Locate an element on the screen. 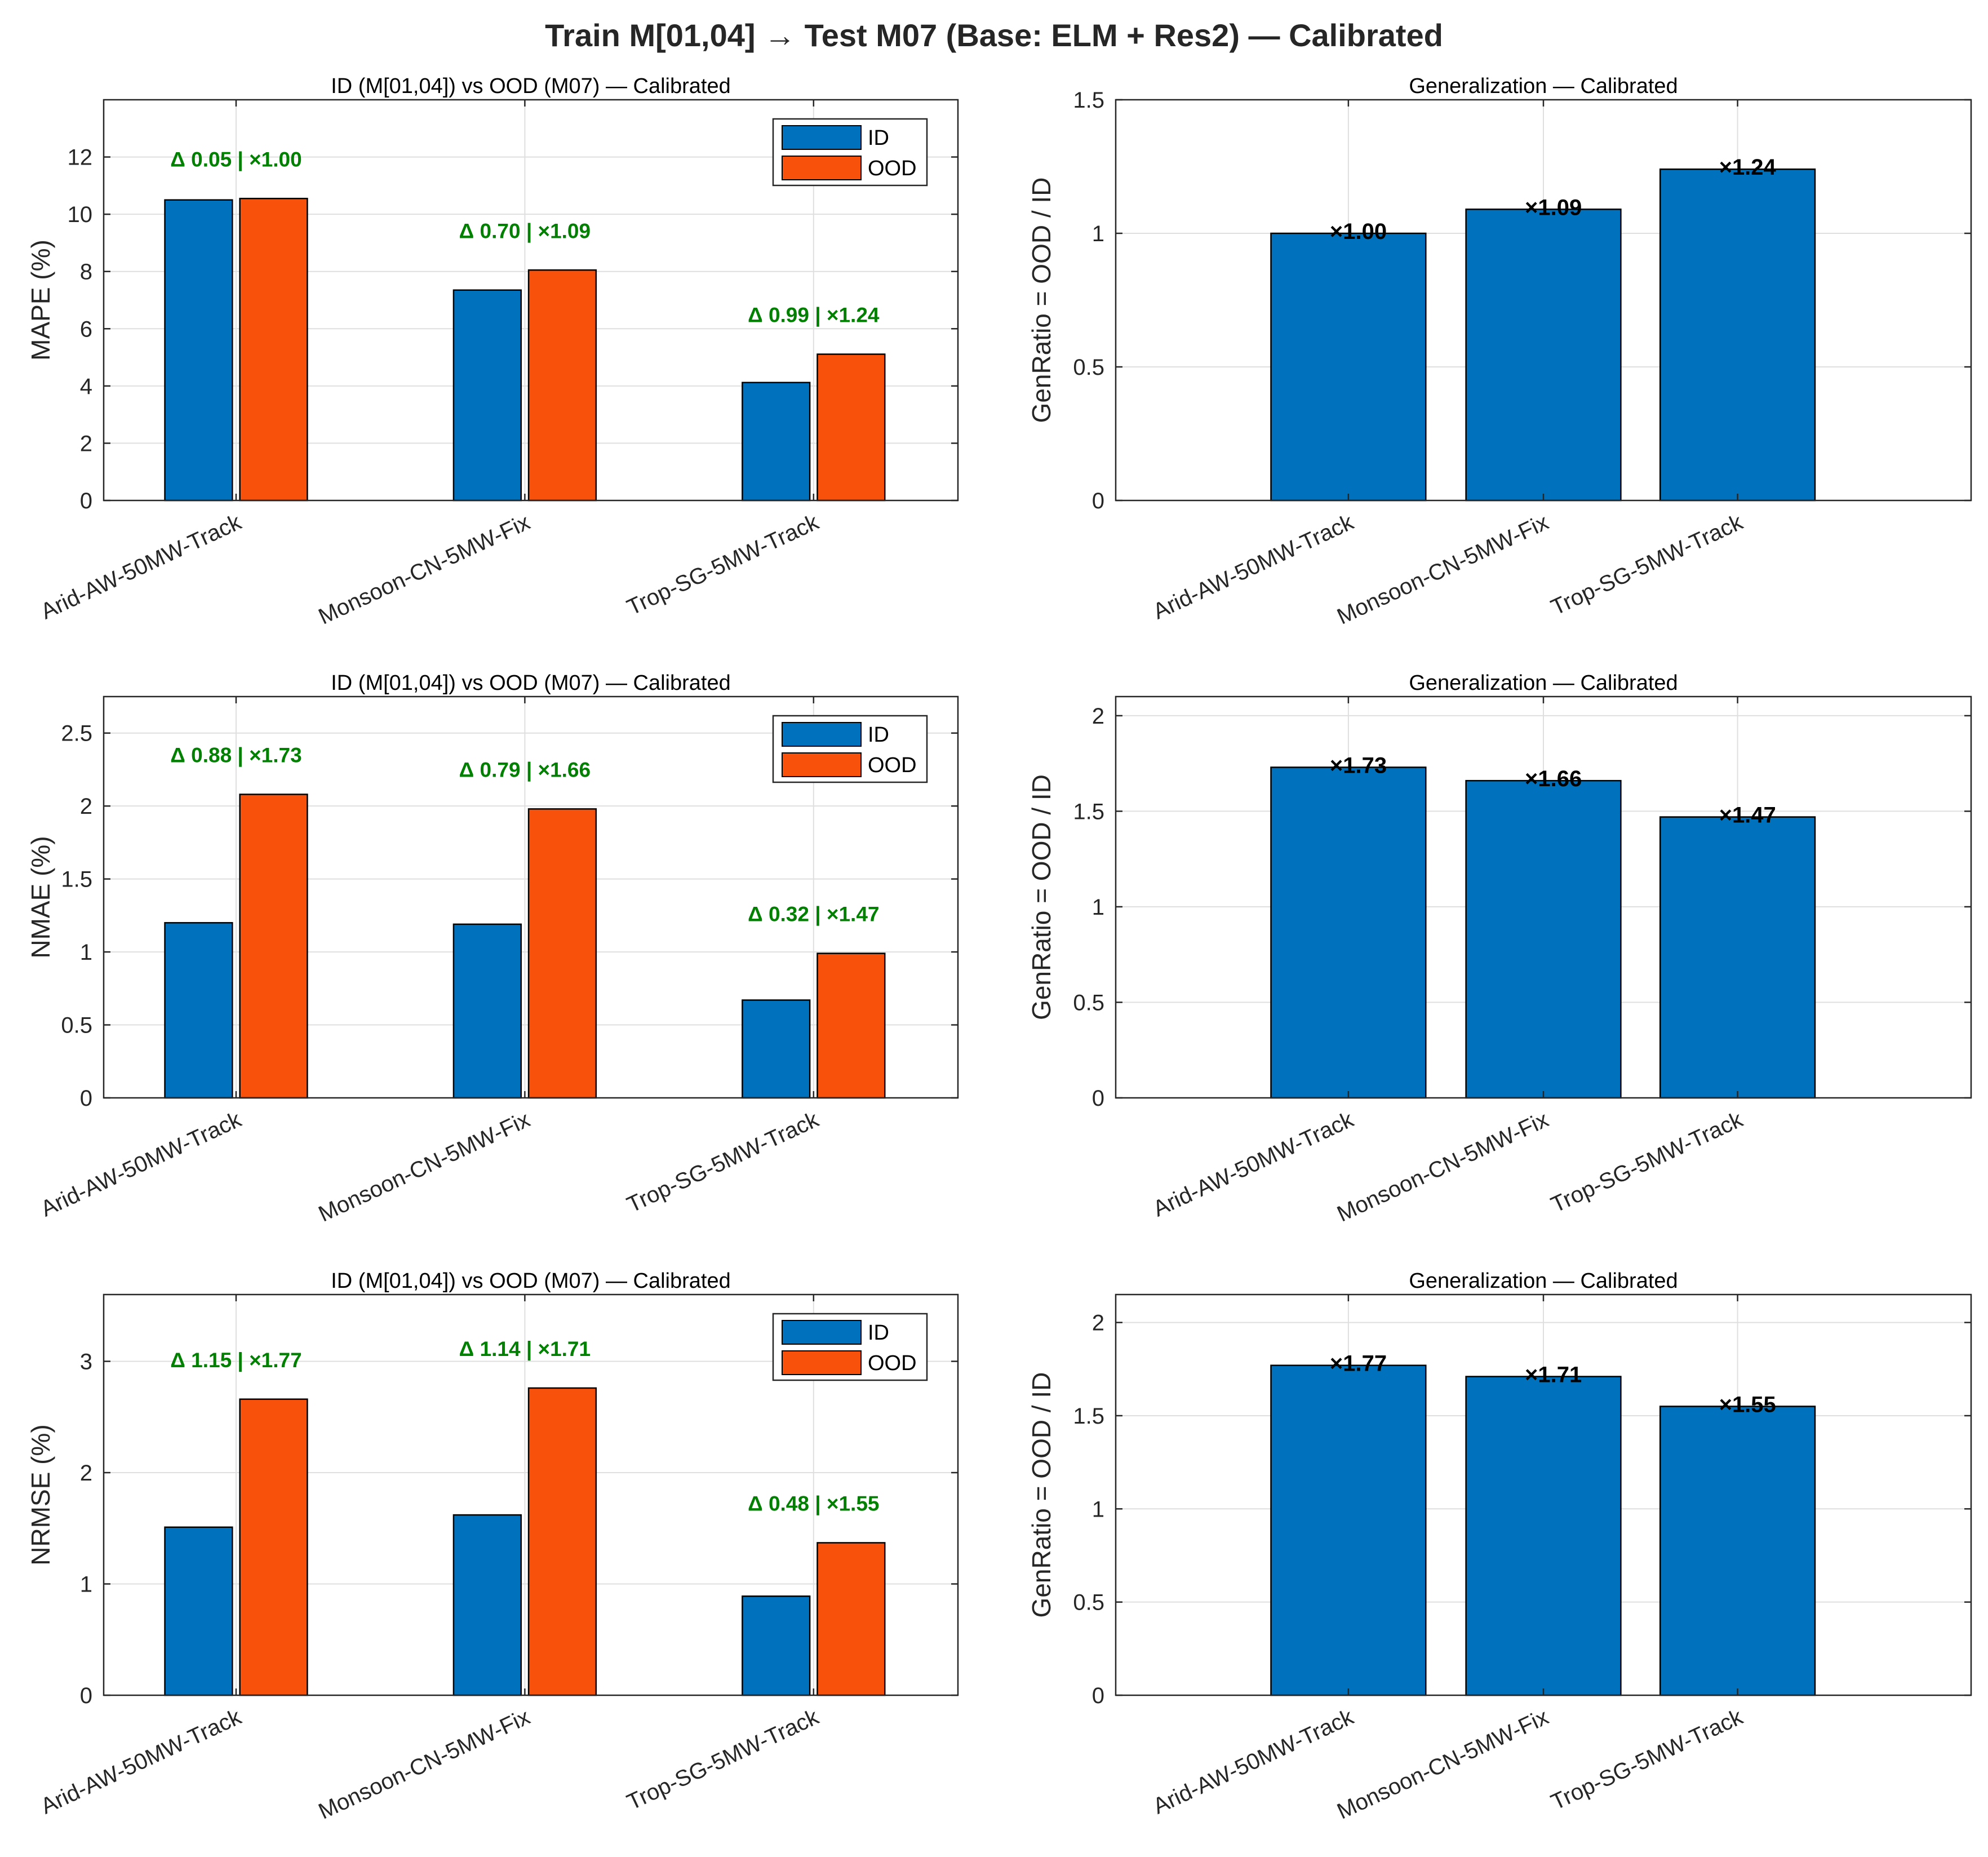 Image resolution: width=1988 pixels, height=1857 pixels. ratio-label-2: ×1.09 is located at coordinates (1553, 207).